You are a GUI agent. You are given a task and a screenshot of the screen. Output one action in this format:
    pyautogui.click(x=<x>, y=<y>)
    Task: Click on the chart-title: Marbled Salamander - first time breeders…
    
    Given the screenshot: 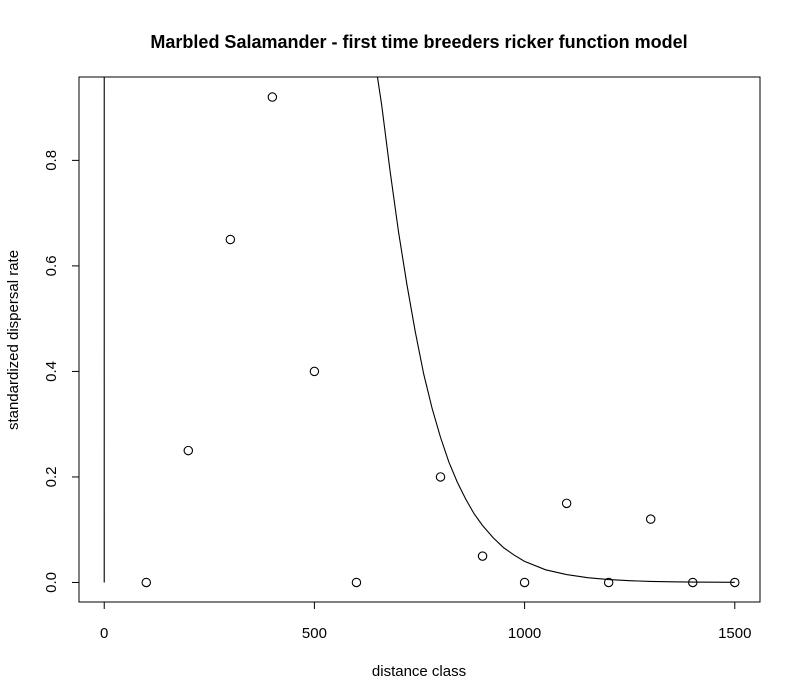 What is the action you would take?
    pyautogui.click(x=418, y=42)
    